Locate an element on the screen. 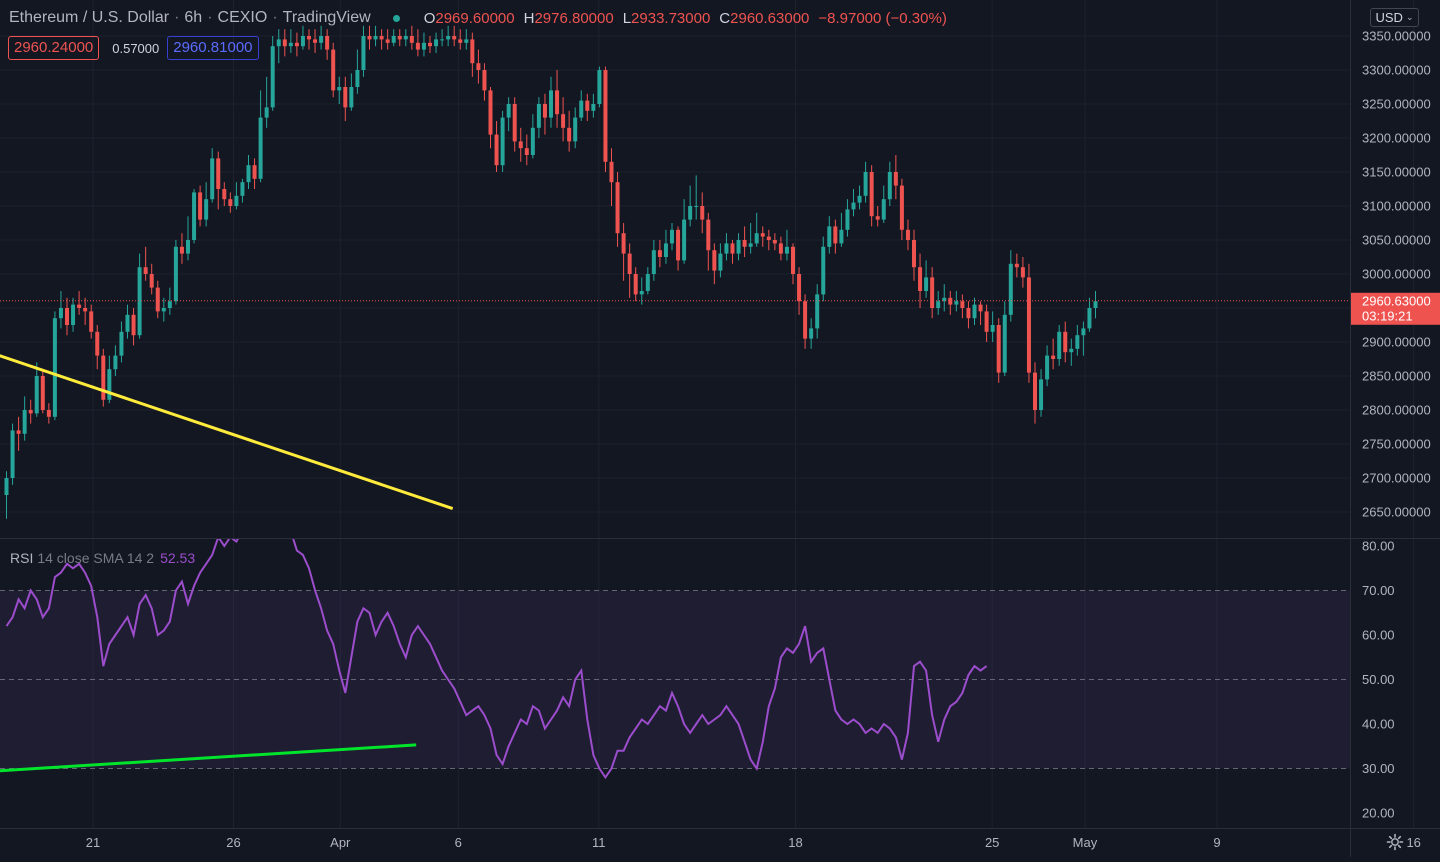  rsi-legend: RSI 14 close SMA 14 2 52.53 is located at coordinates (102, 558).